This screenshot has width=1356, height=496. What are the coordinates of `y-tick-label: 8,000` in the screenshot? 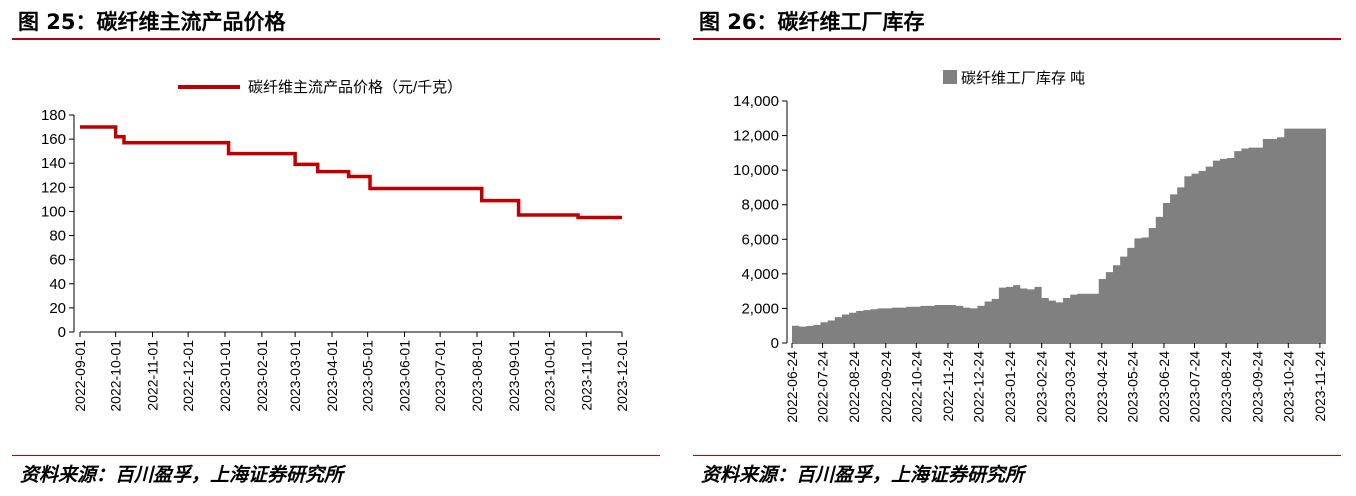 It's located at (760, 205).